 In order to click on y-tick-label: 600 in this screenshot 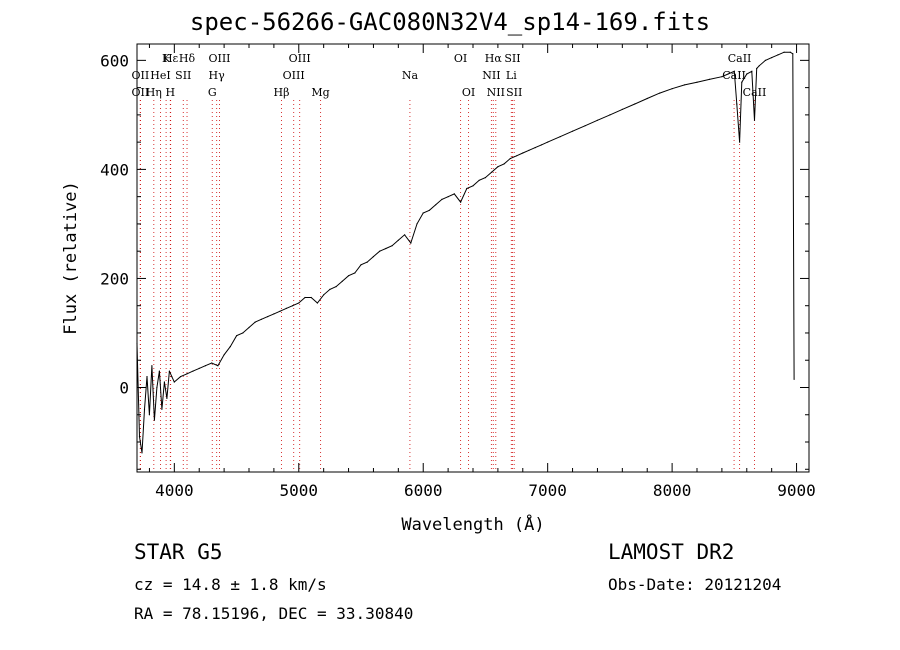, I will do `click(114, 60)`.